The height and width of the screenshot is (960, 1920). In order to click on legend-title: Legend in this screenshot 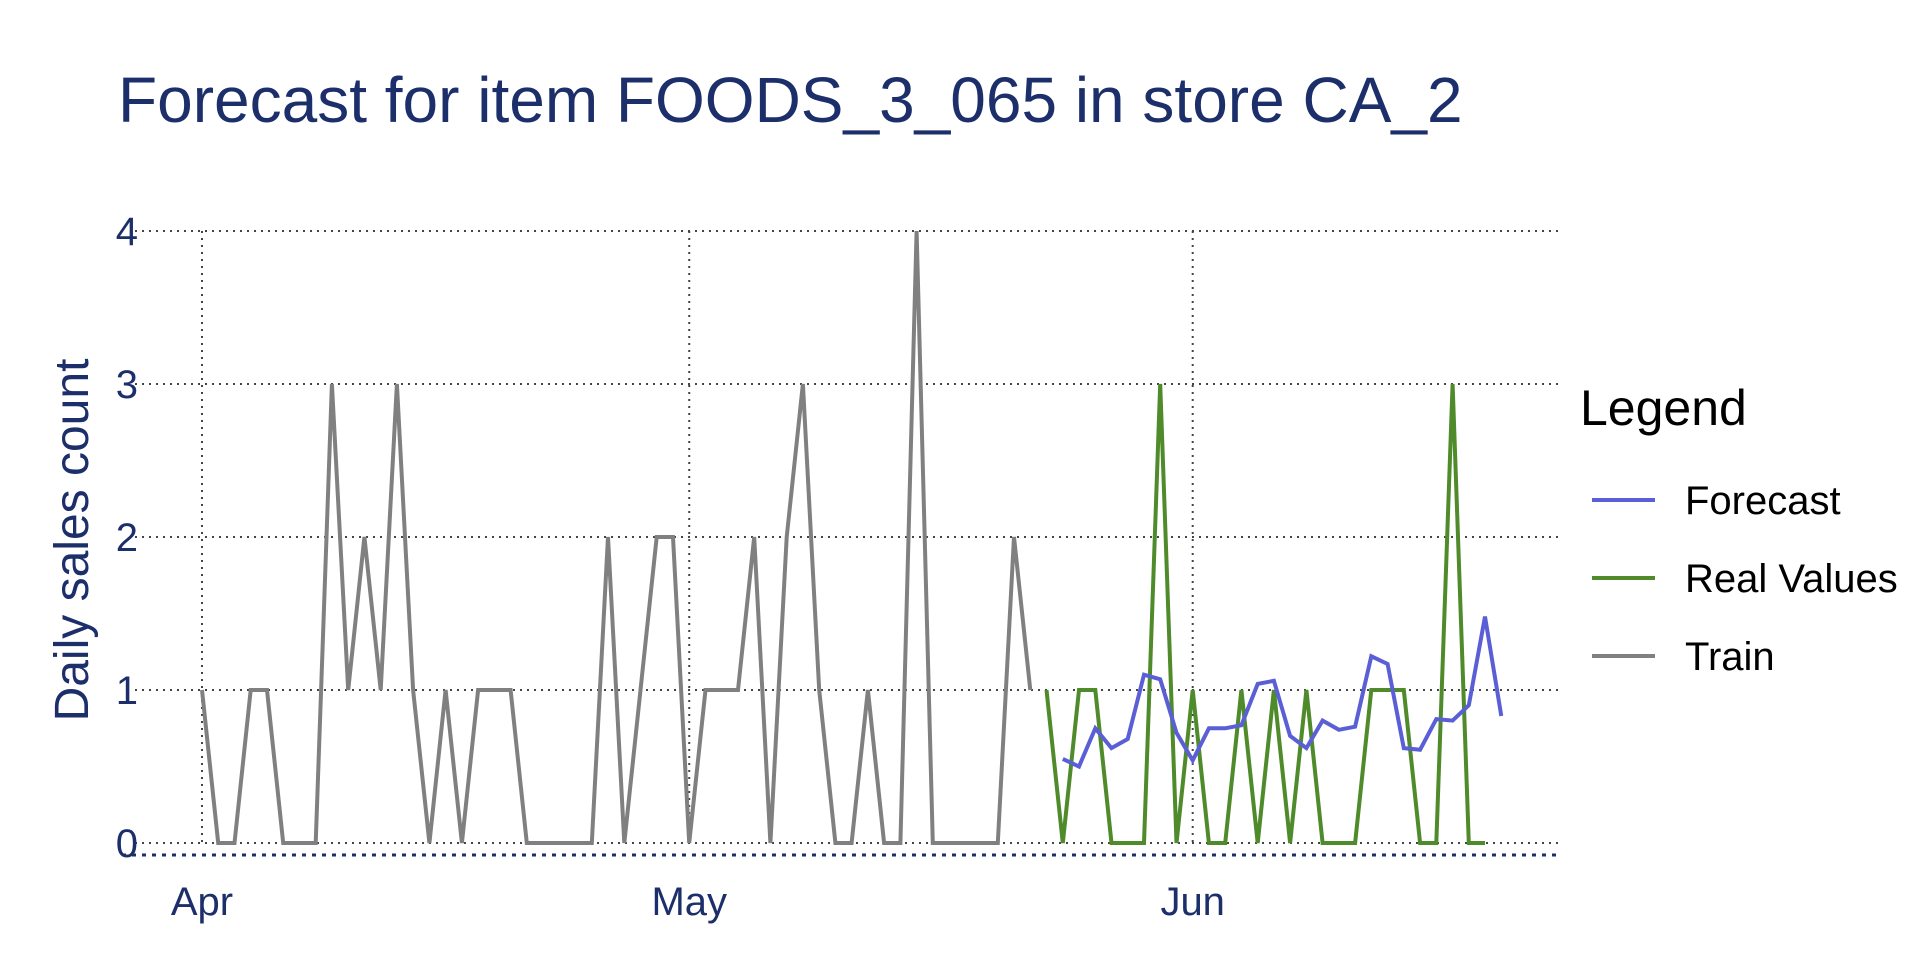, I will do `click(1663, 408)`.